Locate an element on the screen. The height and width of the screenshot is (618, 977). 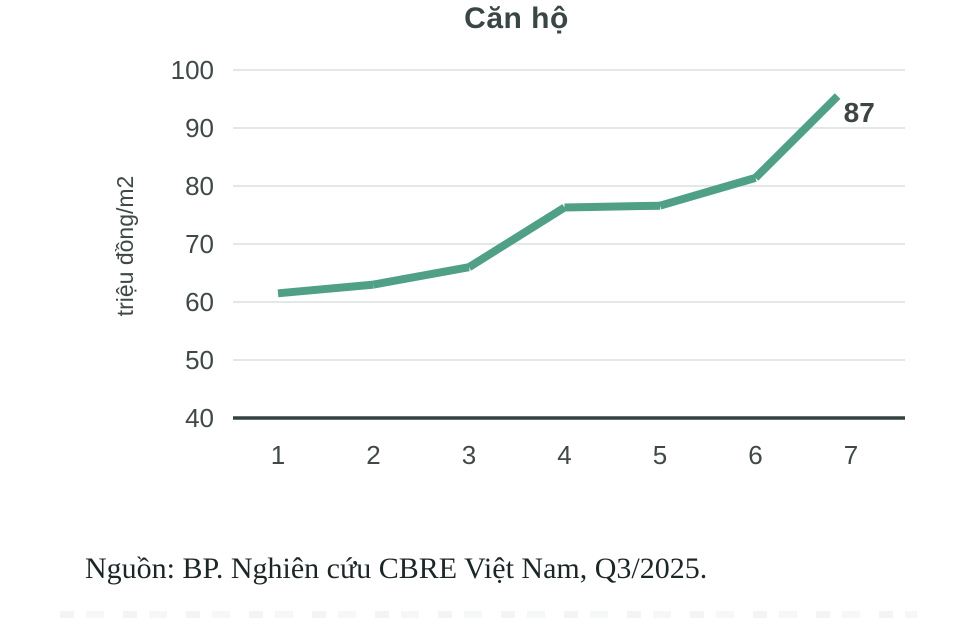
cutoff-text-fragment is located at coordinates (488, 614).